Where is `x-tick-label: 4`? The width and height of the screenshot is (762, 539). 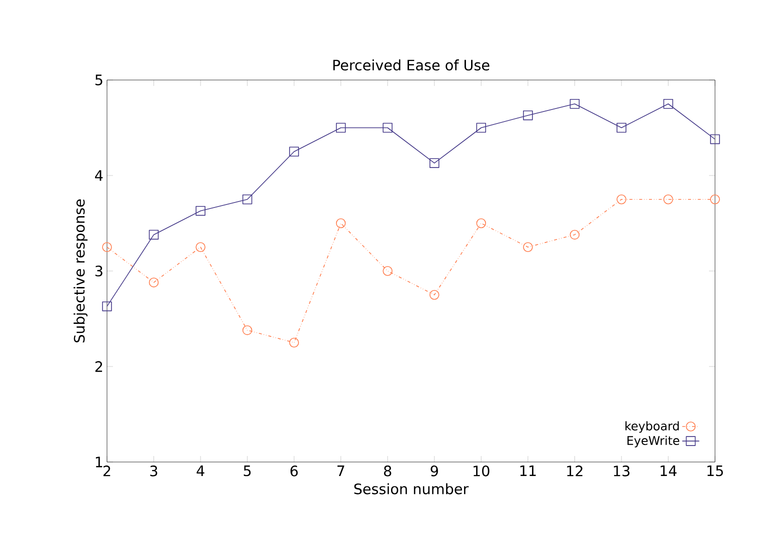
x-tick-label: 4 is located at coordinates (200, 471).